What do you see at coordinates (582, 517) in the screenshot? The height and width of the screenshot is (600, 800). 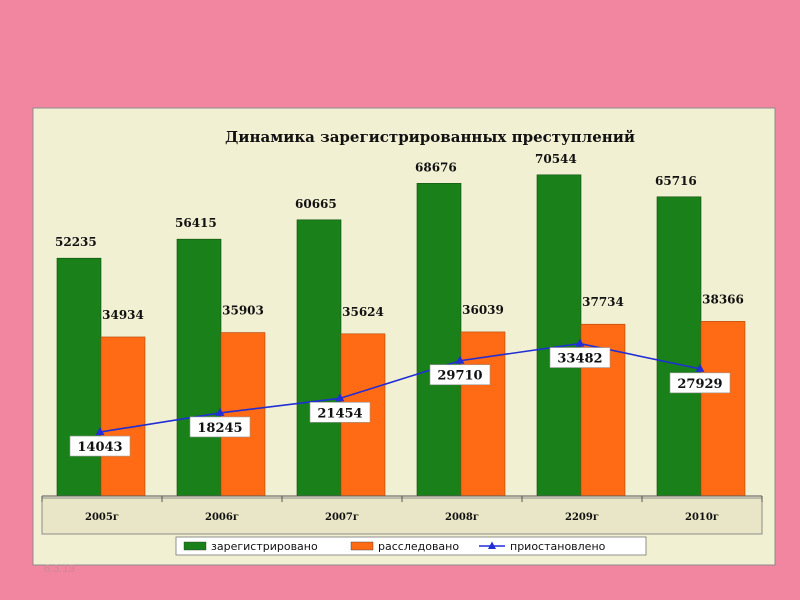 I see `x-tick-label: 2209г` at bounding box center [582, 517].